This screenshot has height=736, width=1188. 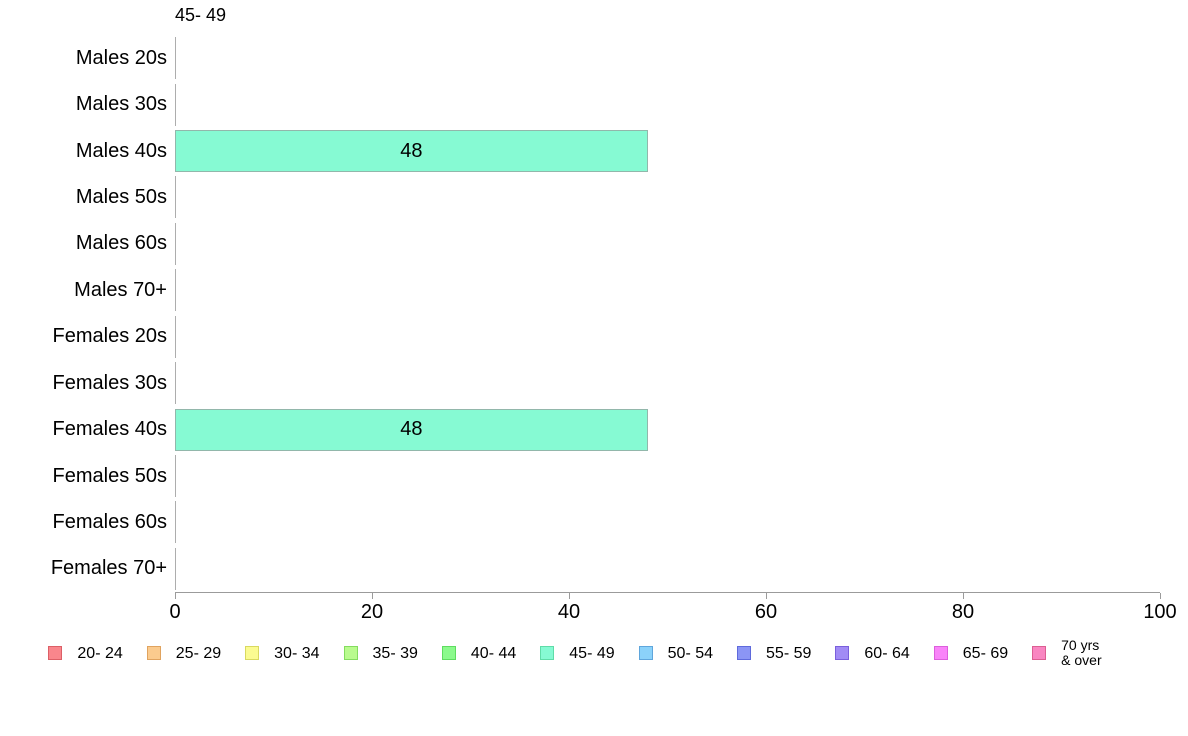 What do you see at coordinates (963, 612) in the screenshot?
I see `x-axis-tick-label: 80` at bounding box center [963, 612].